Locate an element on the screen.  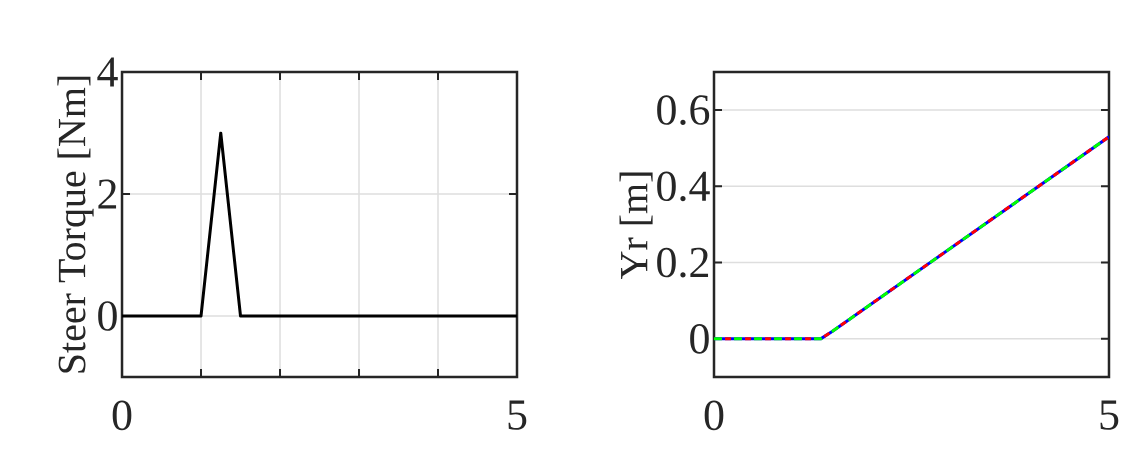
y-axis-title: Steer Torque [Nm] is located at coordinates (75, 224).